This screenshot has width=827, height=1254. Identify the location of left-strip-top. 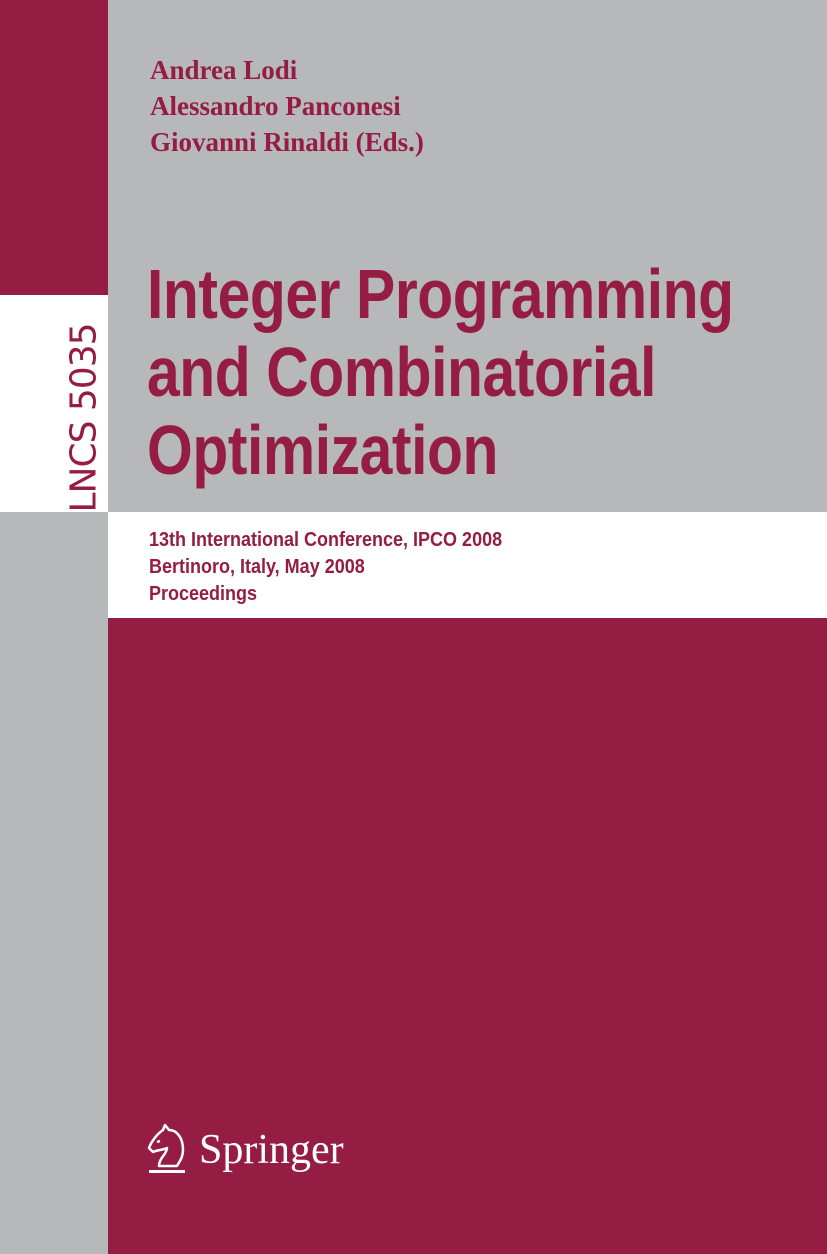
(54, 147).